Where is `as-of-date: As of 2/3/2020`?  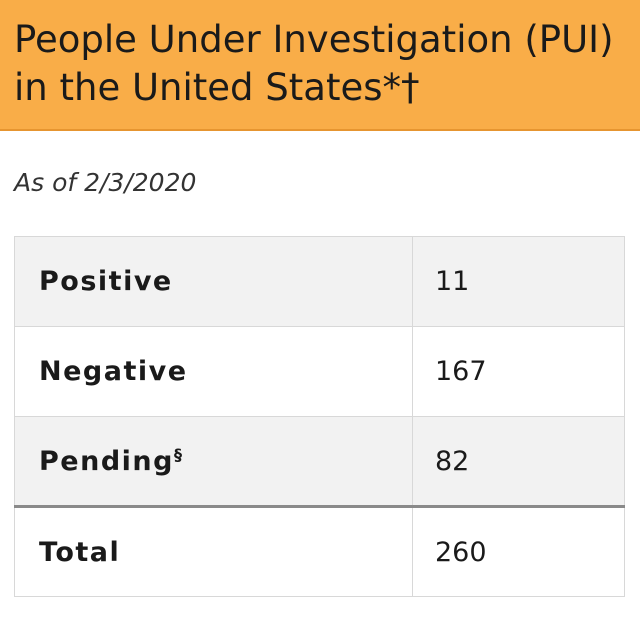
as-of-date: As of 2/3/2020 is located at coordinates (105, 182).